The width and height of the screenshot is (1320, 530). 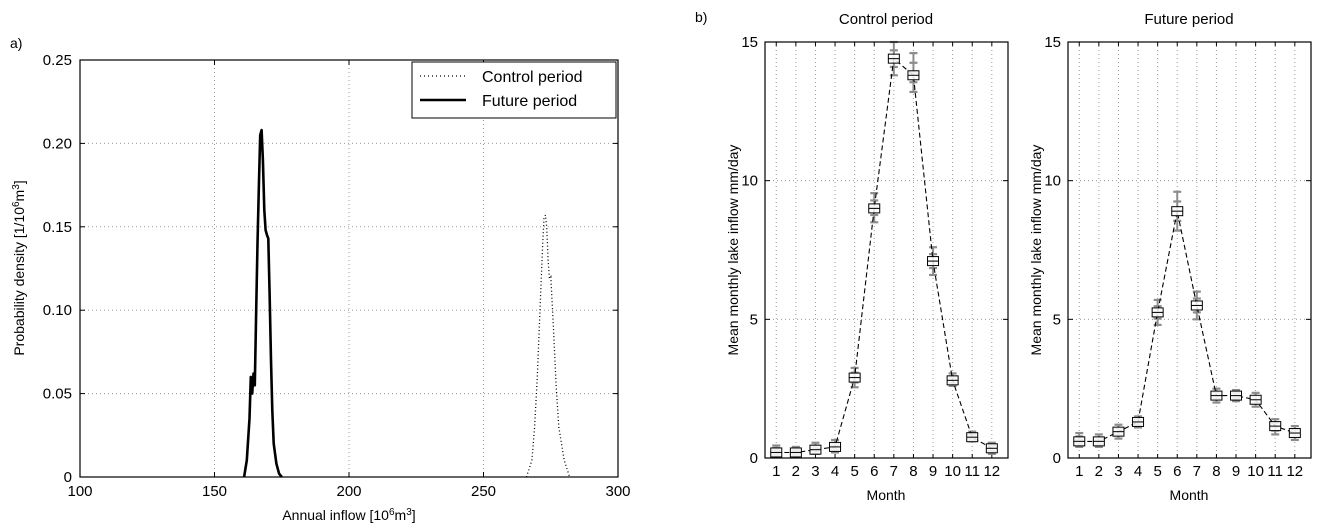 I want to click on chart-c-ylabel: Mean monthly lake inflow mm/day, so click(x=1036, y=250).